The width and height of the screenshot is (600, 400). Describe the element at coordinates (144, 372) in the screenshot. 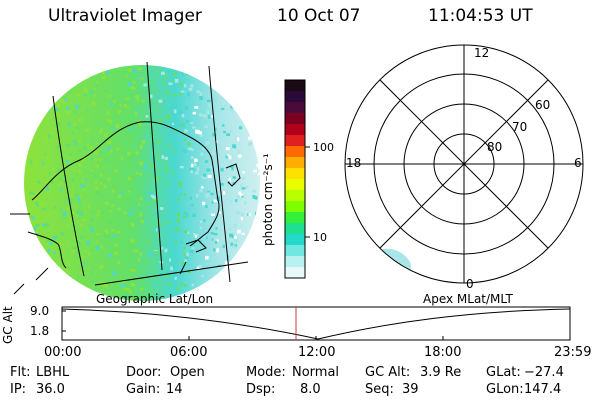

I see `status-door-key: Door:` at that location.